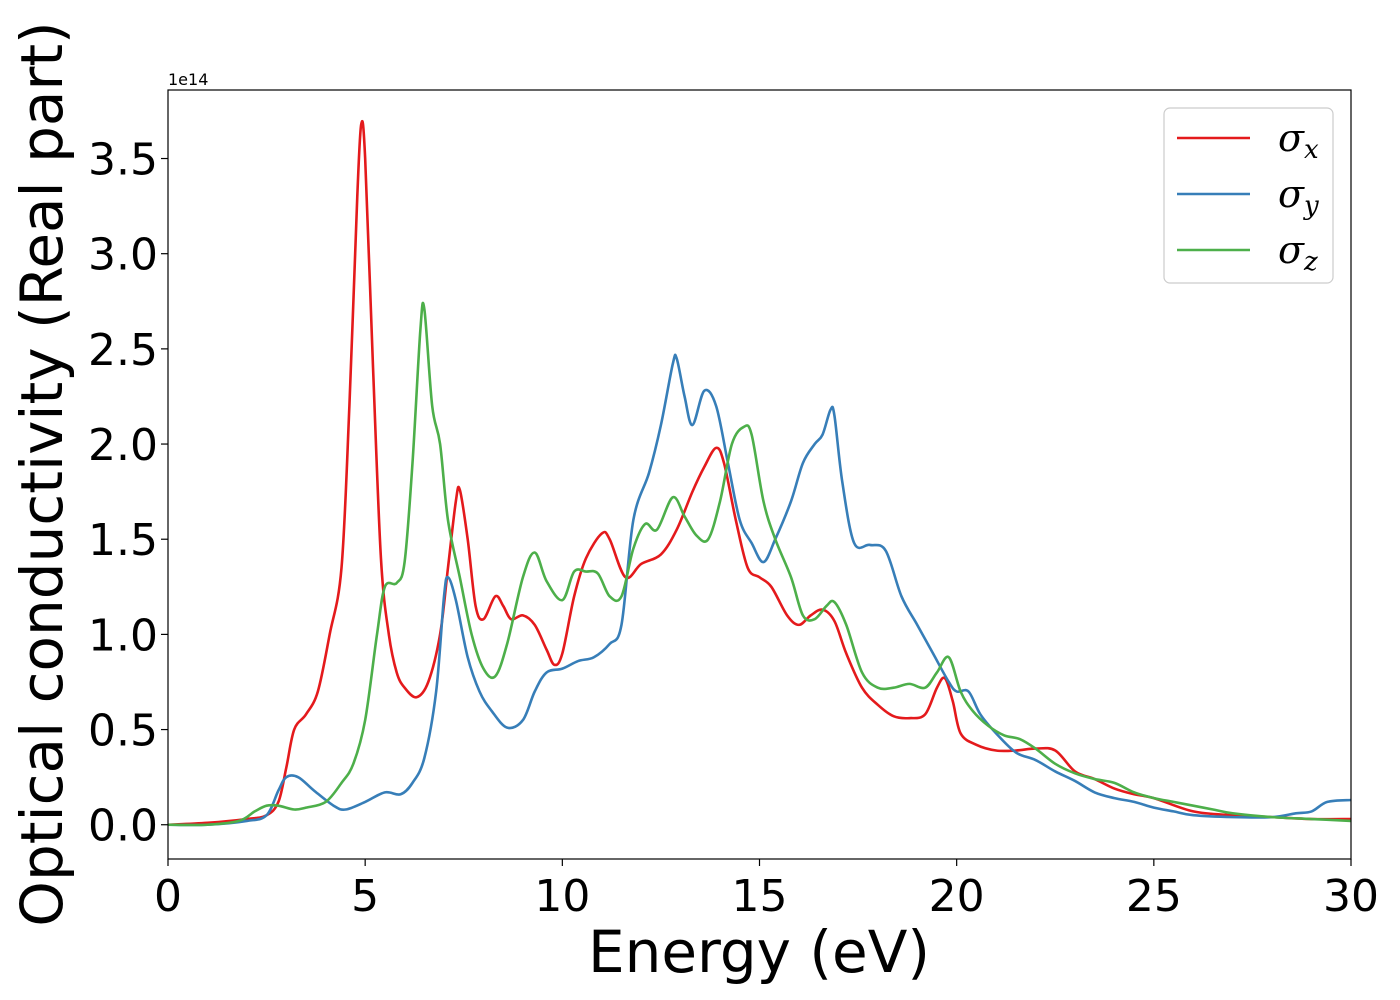 This screenshot has height=1000, width=1400. Describe the element at coordinates (123, 826) in the screenshot. I see `y-tick-label: 0.0` at that location.